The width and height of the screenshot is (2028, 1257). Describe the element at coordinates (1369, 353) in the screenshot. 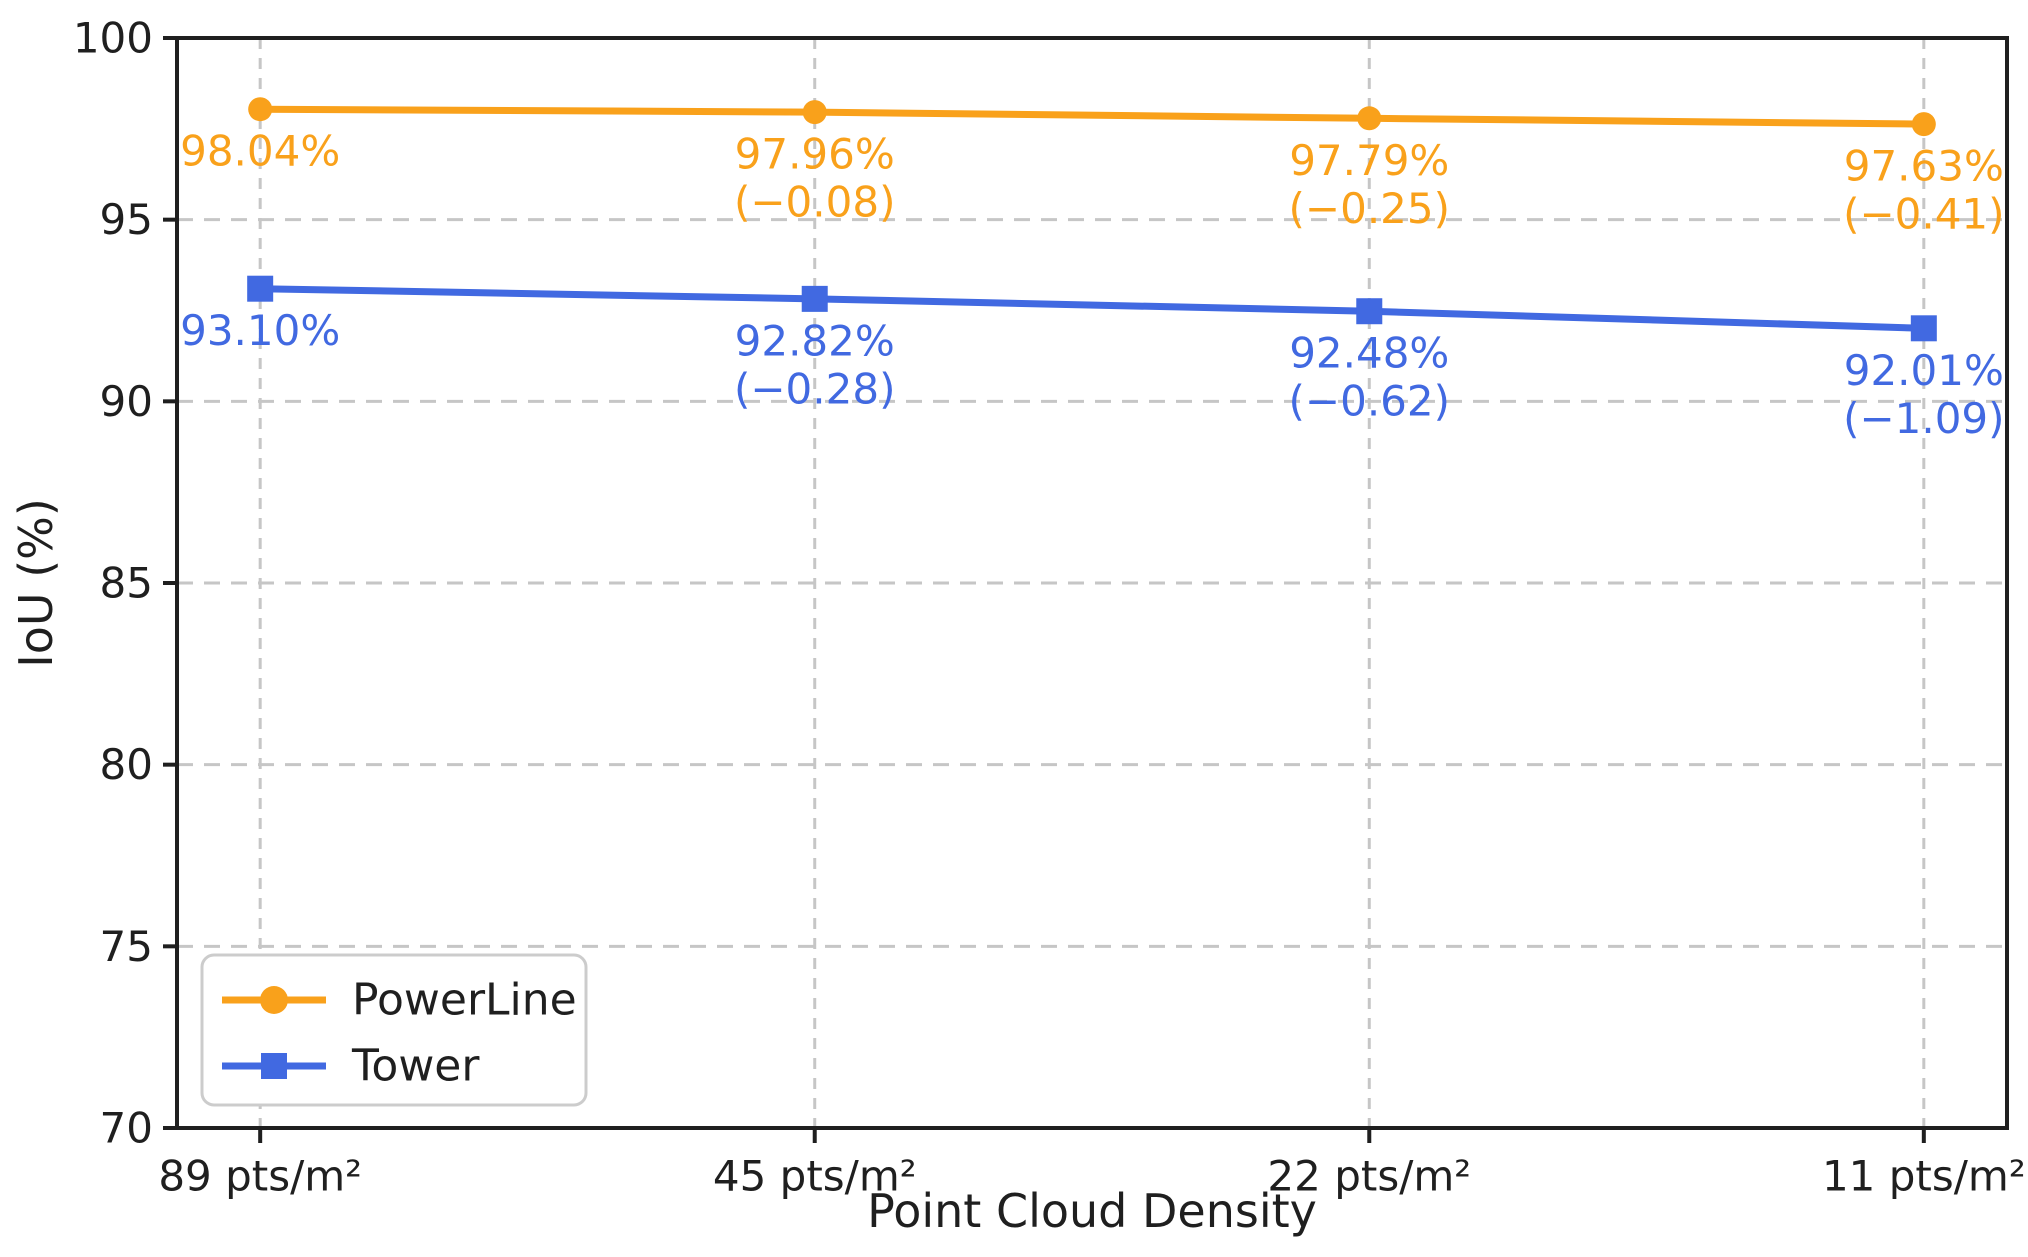

I see `tower-point-label: 92.48%` at that location.